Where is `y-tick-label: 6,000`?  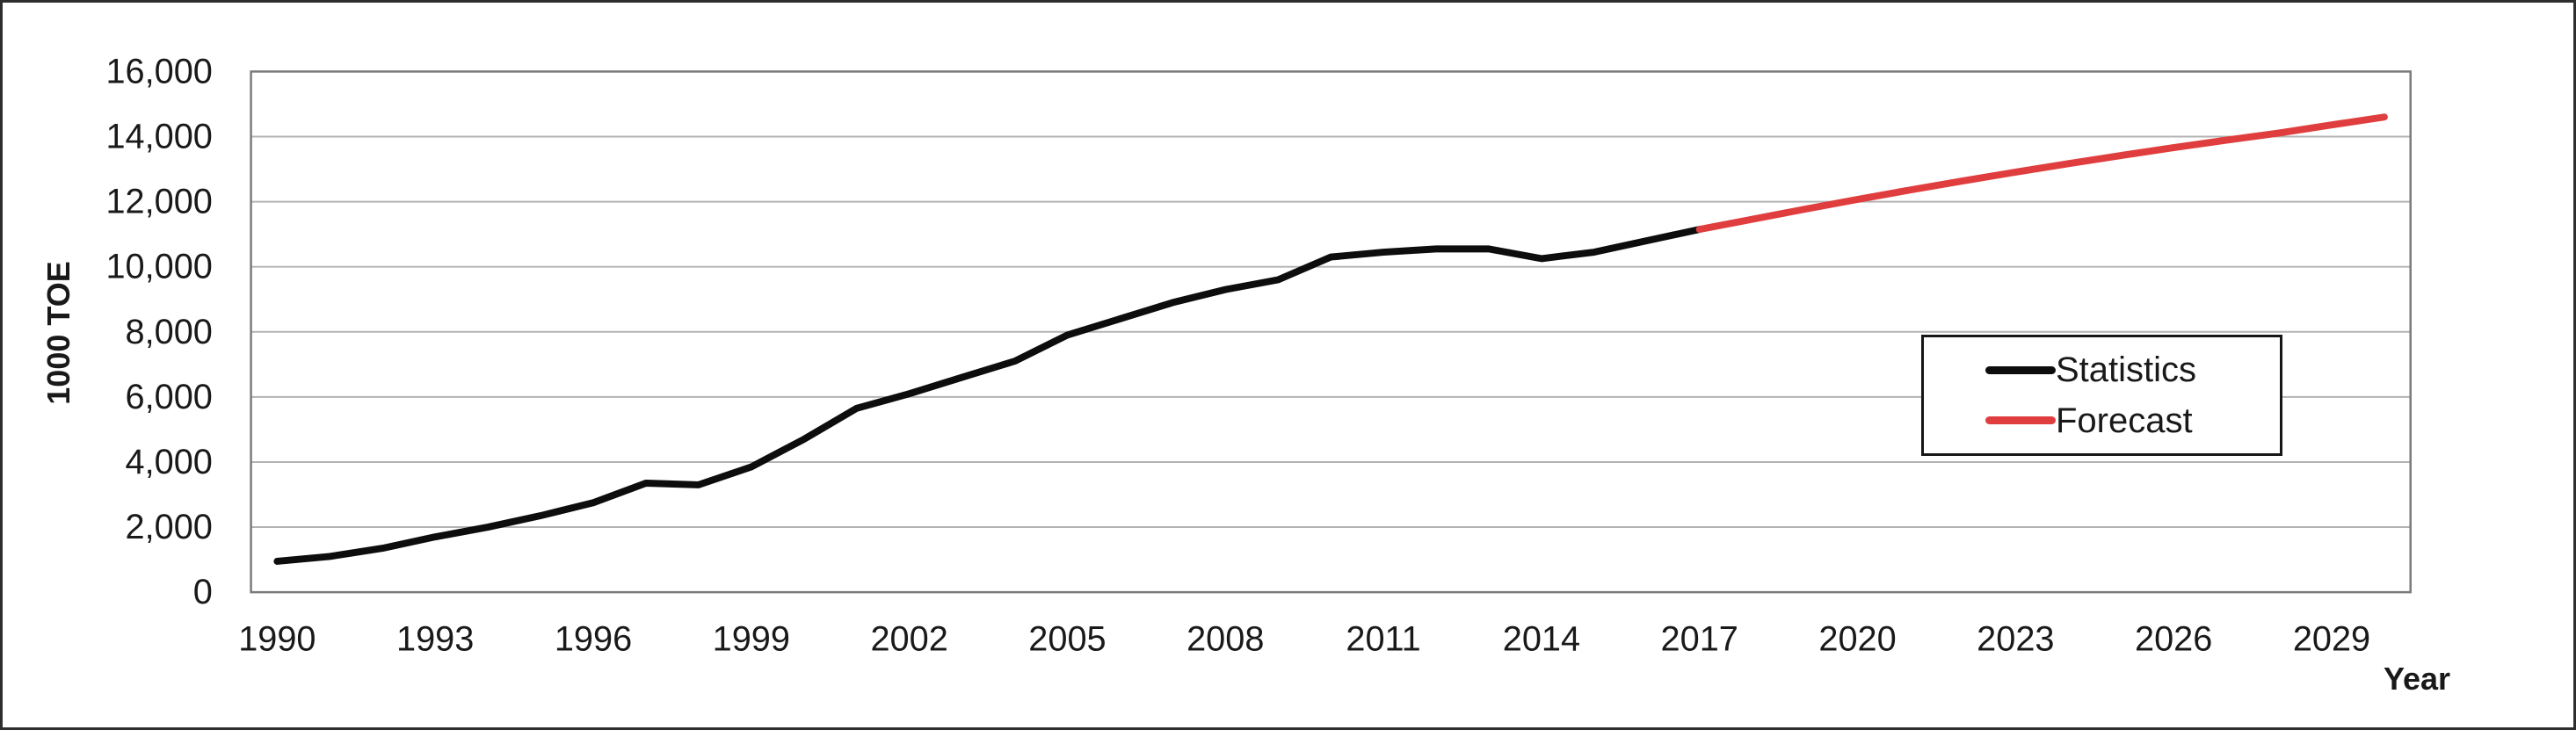 y-tick-label: 6,000 is located at coordinates (169, 397).